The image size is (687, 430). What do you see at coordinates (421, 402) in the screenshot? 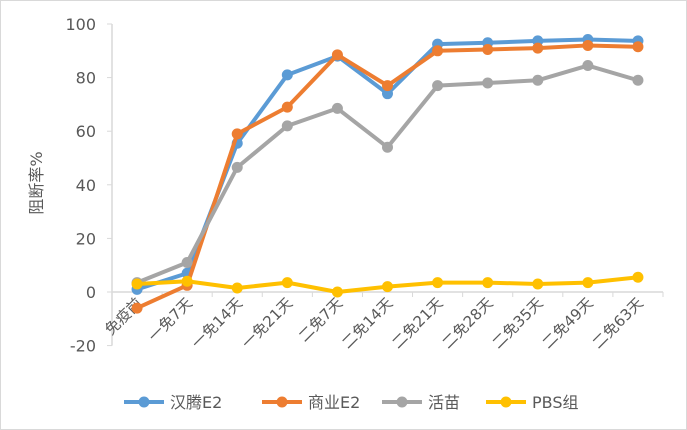
I see `legend-item: 活苗` at bounding box center [421, 402].